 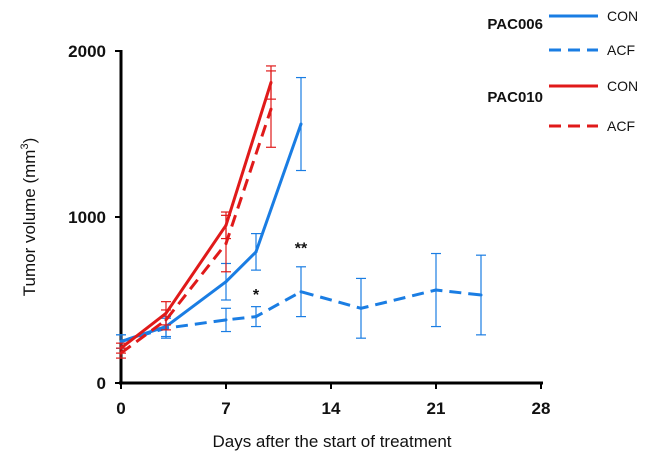 I want to click on legend-group-label: PAC006, so click(x=515, y=24).